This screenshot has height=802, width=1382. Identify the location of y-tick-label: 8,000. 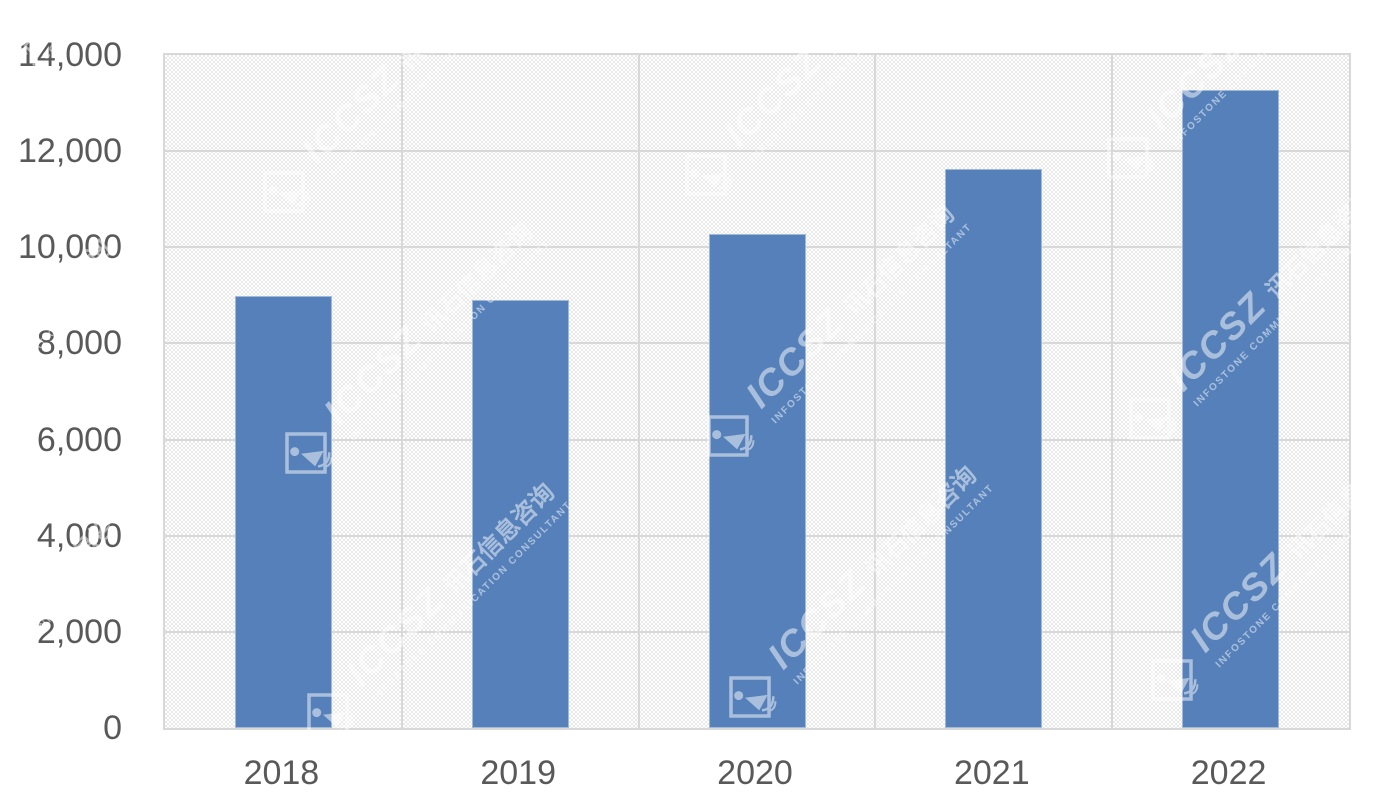
(79, 343).